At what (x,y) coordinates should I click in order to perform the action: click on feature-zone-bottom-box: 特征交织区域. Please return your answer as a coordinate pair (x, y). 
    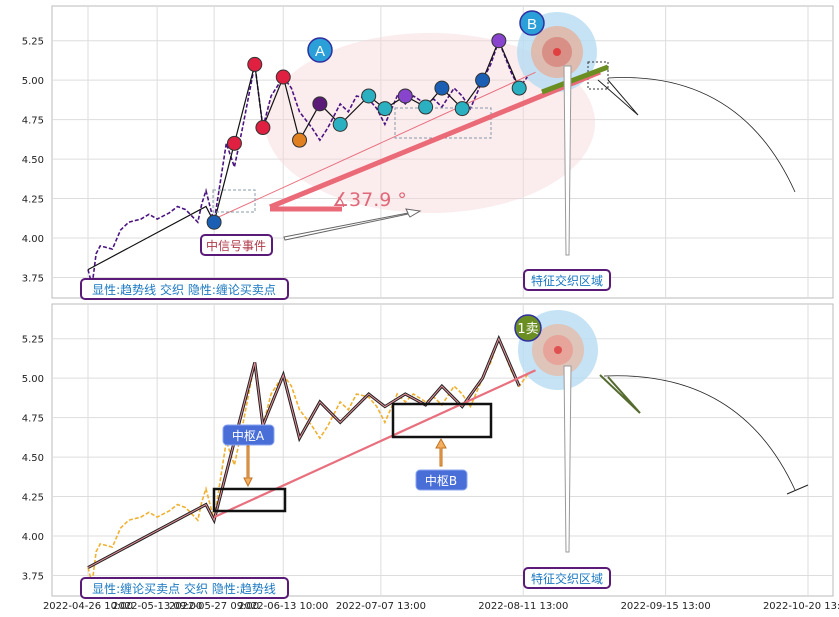
    Looking at the image, I should click on (567, 578).